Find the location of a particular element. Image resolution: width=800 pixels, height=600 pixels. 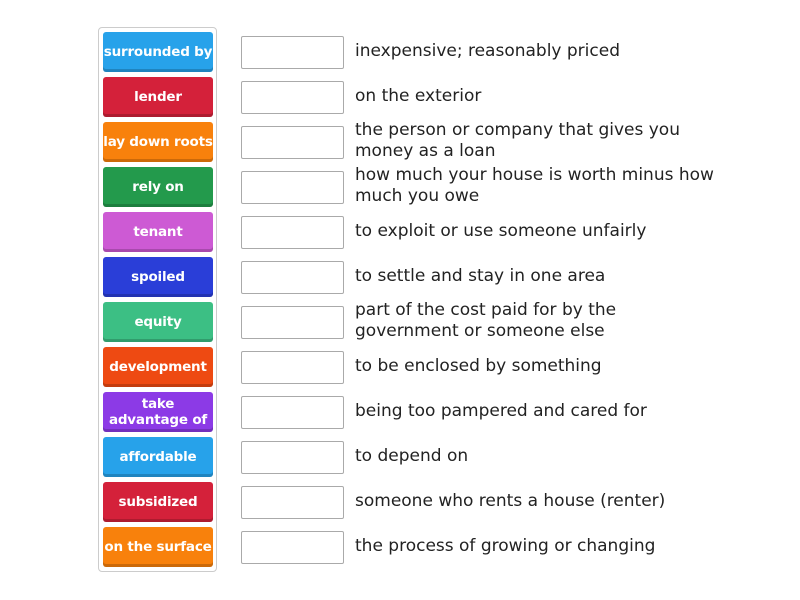

word-tile: development is located at coordinates (158, 367).